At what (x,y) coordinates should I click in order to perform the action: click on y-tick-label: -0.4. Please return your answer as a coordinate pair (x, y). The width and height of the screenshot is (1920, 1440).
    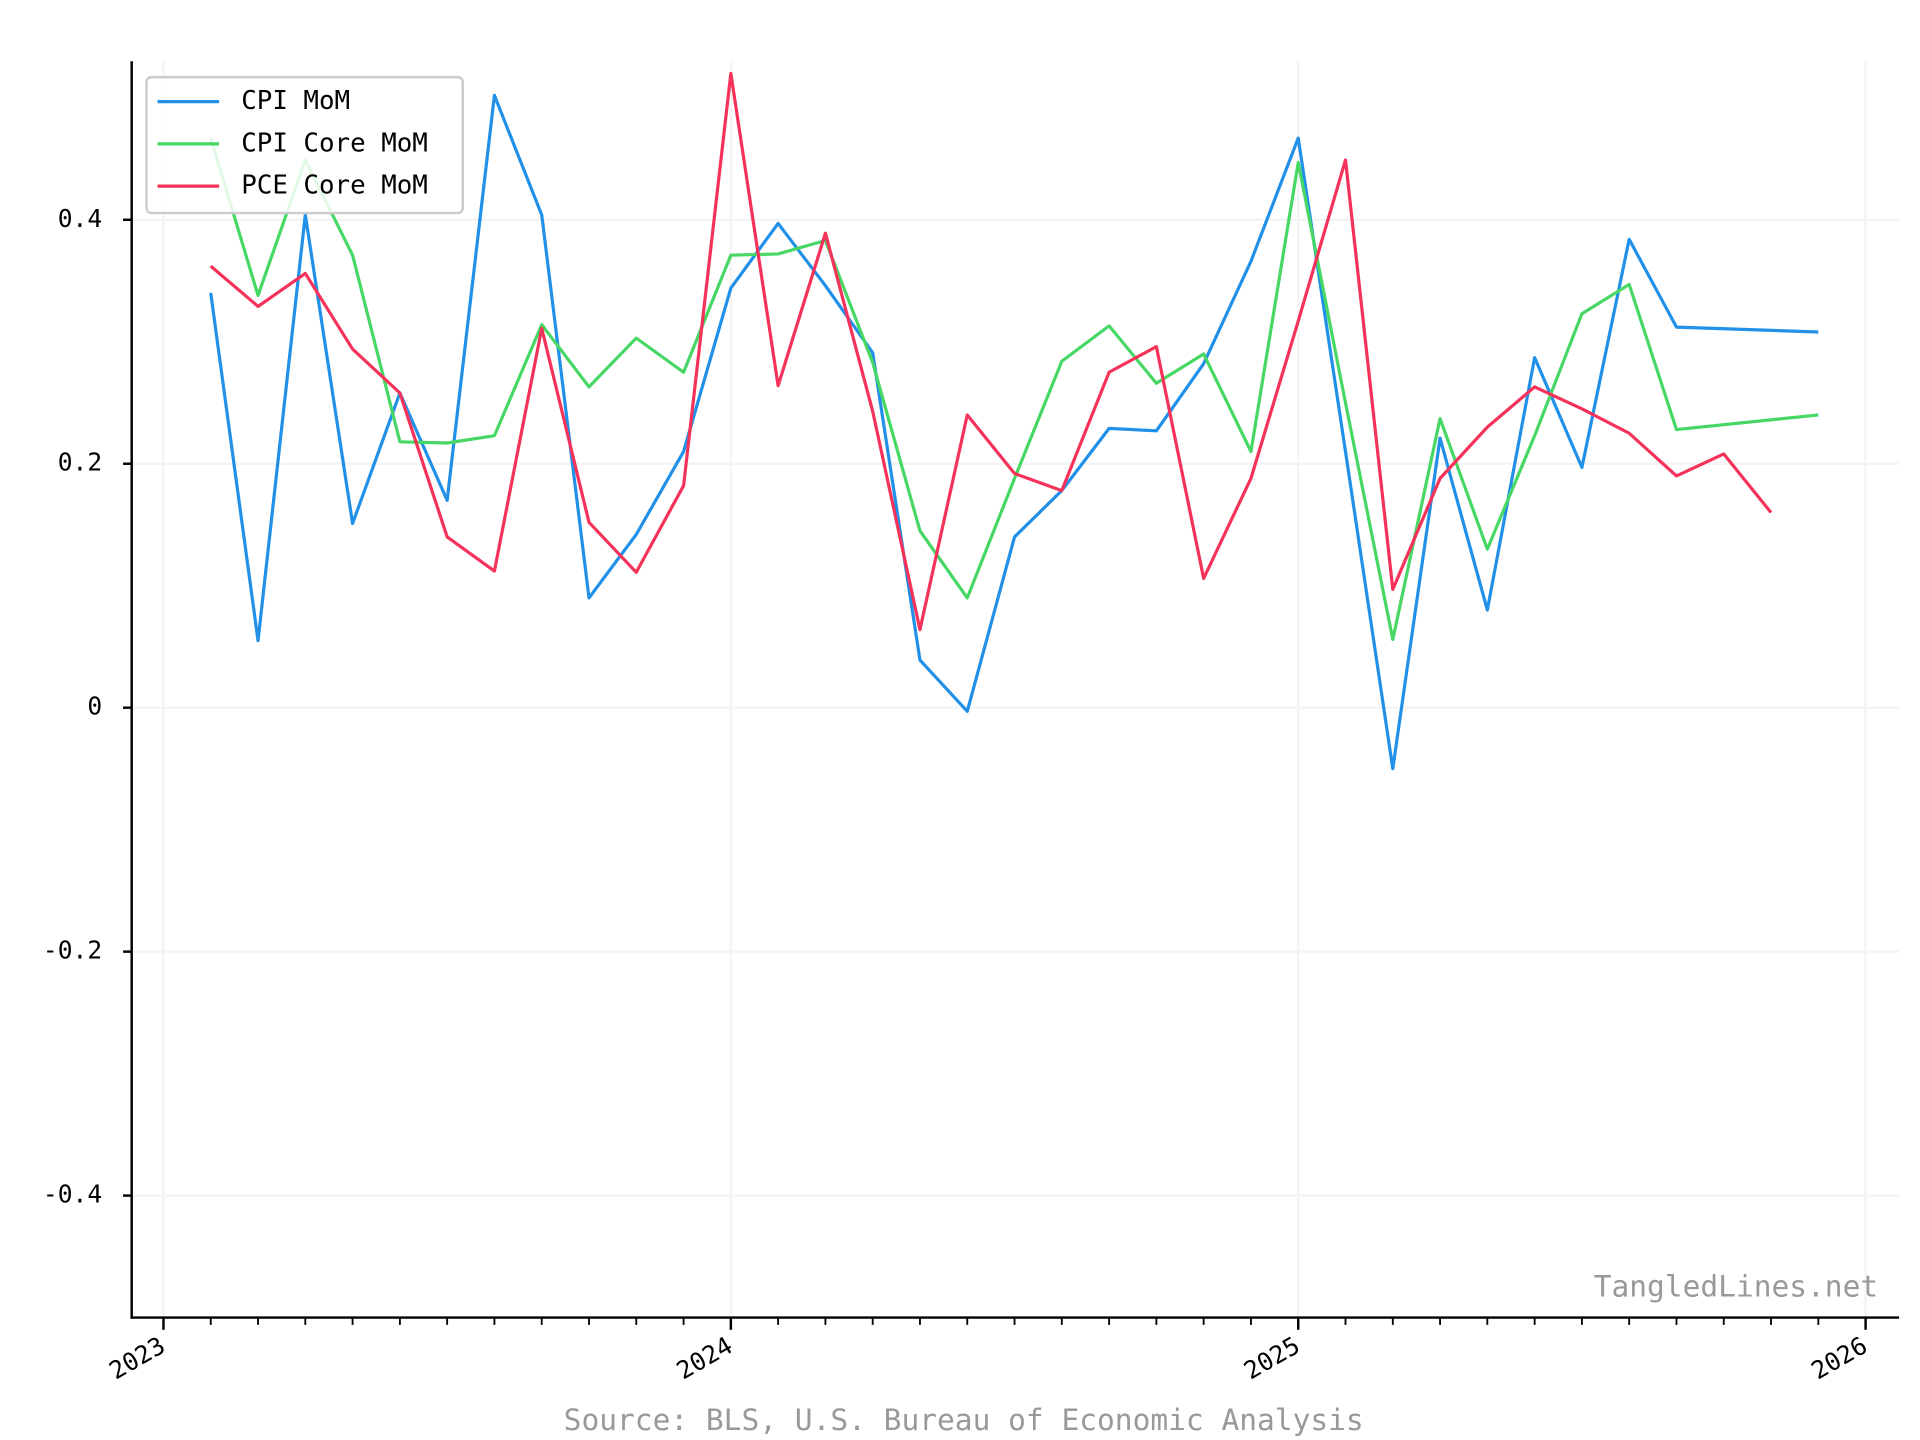
    Looking at the image, I should click on (72, 1194).